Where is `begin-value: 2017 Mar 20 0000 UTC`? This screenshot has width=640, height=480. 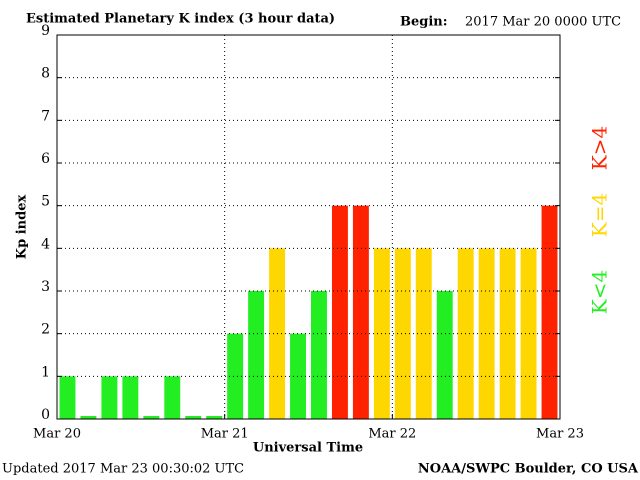
begin-value: 2017 Mar 20 0000 UTC is located at coordinates (543, 22).